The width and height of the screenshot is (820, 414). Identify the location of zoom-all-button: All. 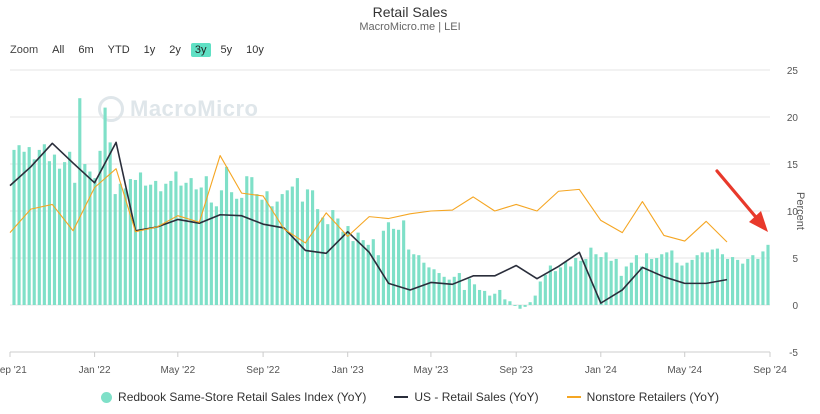
(58, 50).